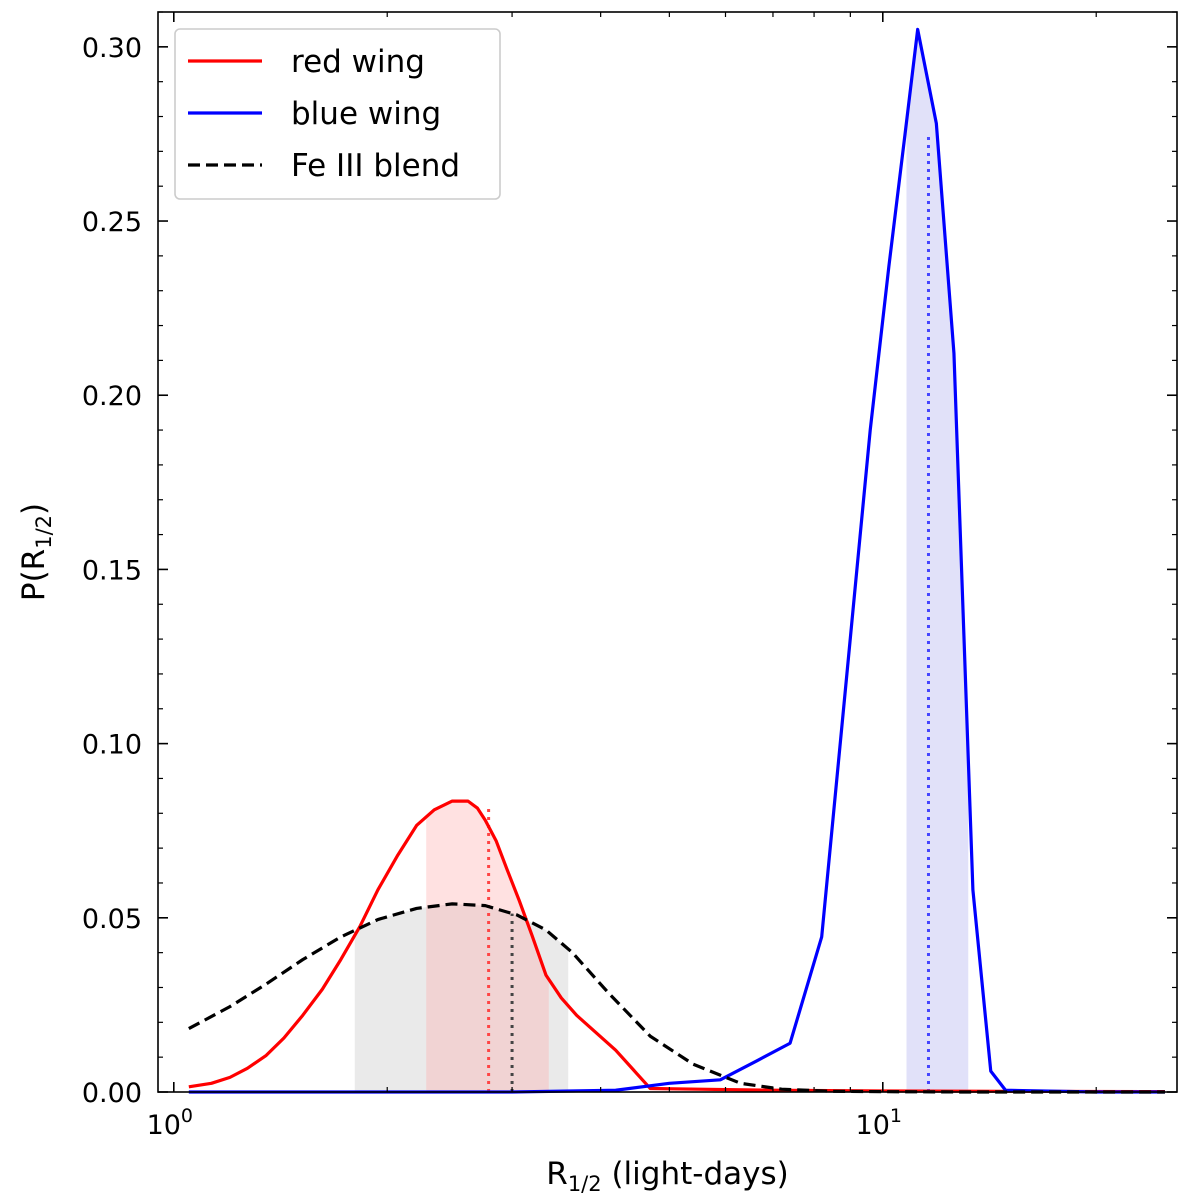 This screenshot has width=1200, height=1200. I want to click on legend-box, so click(337, 114).